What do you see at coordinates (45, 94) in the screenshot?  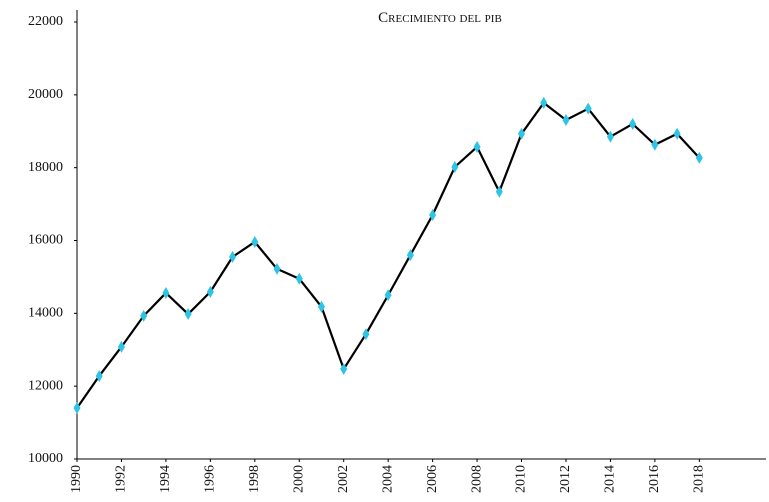 I see `y-tick-label: 20000` at bounding box center [45, 94].